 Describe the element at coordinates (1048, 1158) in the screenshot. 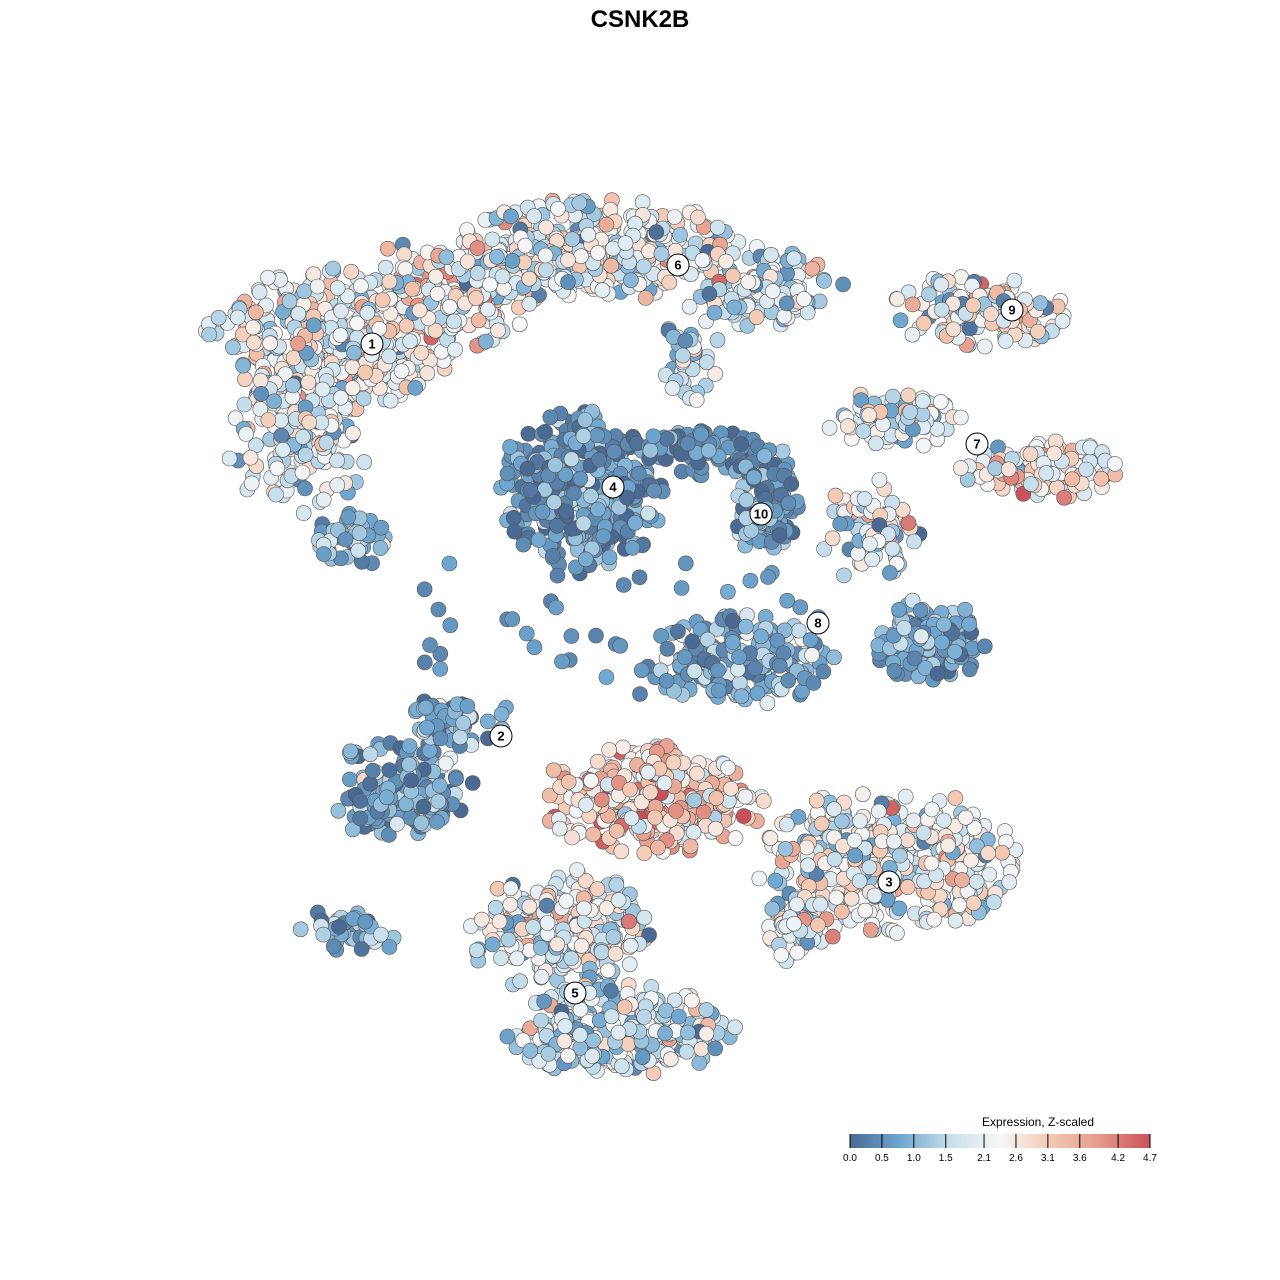

I see `legend-tick-label: 3.1` at that location.